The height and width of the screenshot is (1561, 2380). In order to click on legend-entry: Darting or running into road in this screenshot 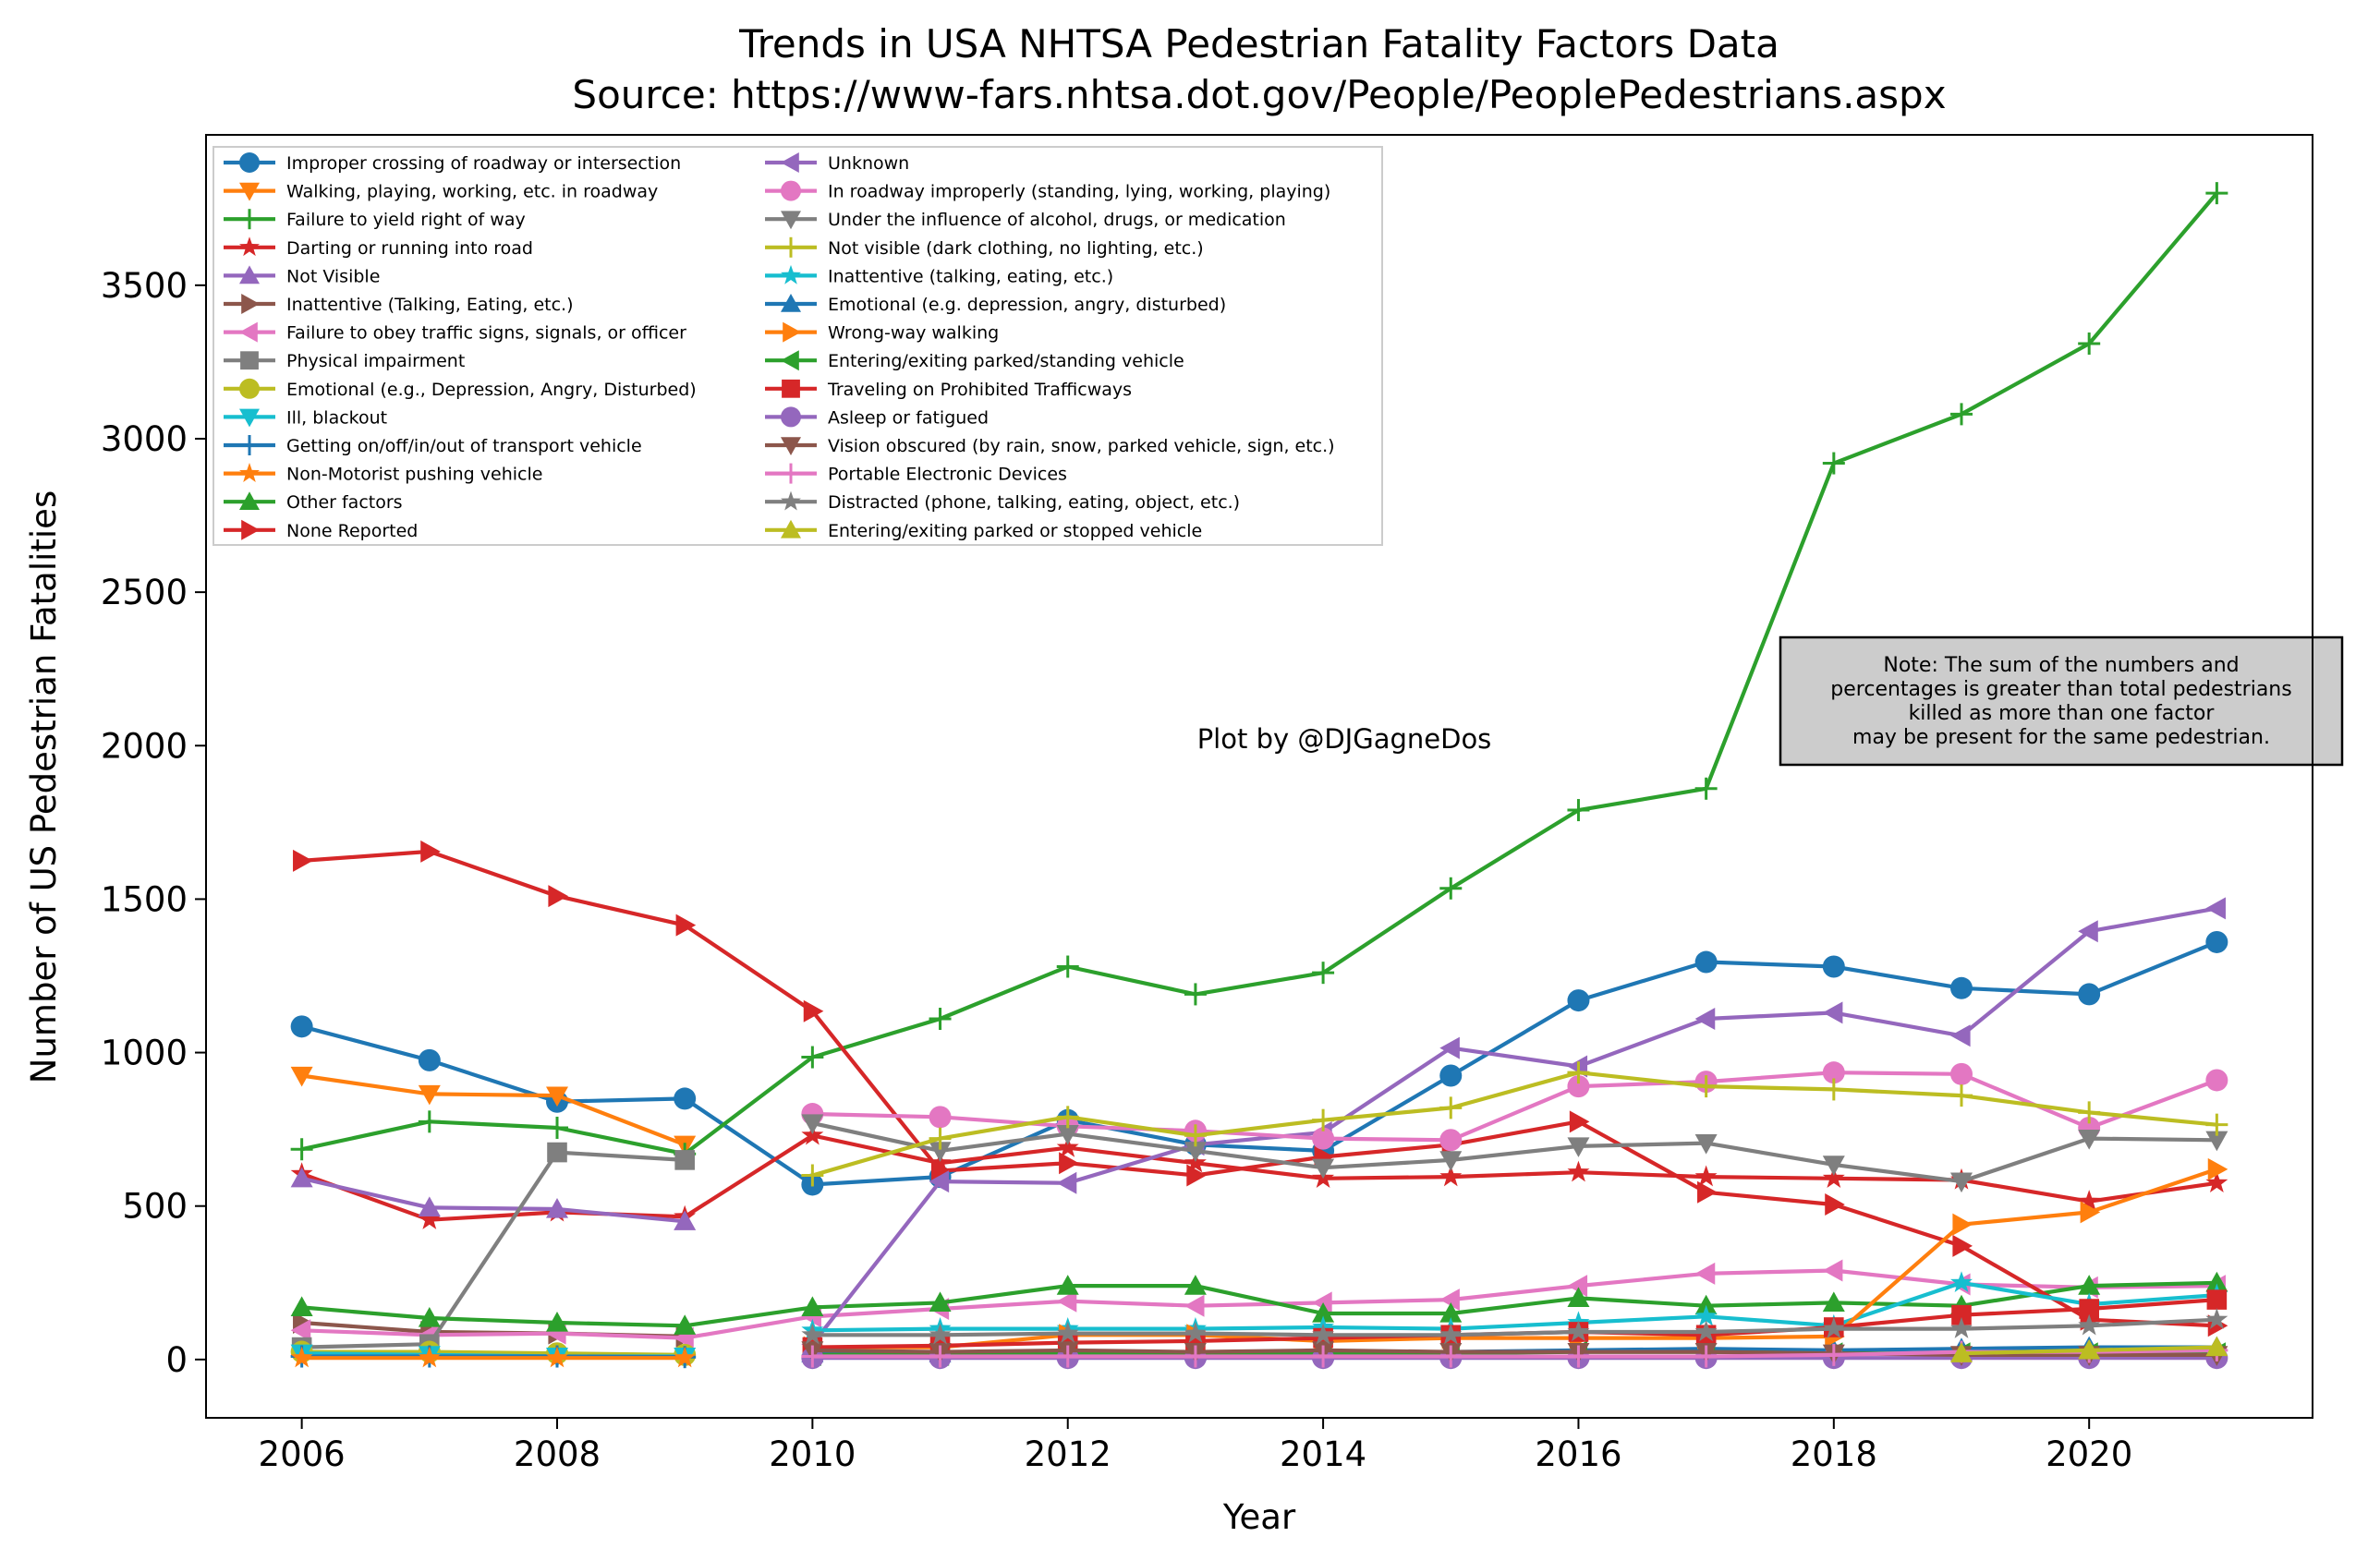, I will do `click(378, 247)`.